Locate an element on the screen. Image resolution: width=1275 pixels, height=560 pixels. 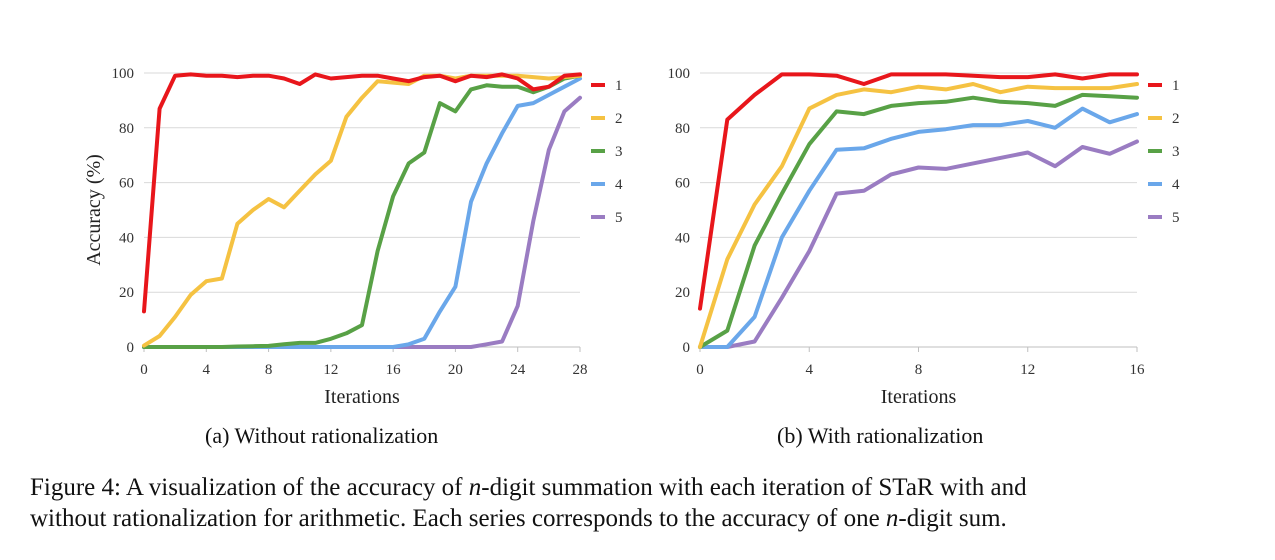
y-tick-label-a-100: 100 is located at coordinates (123, 74).